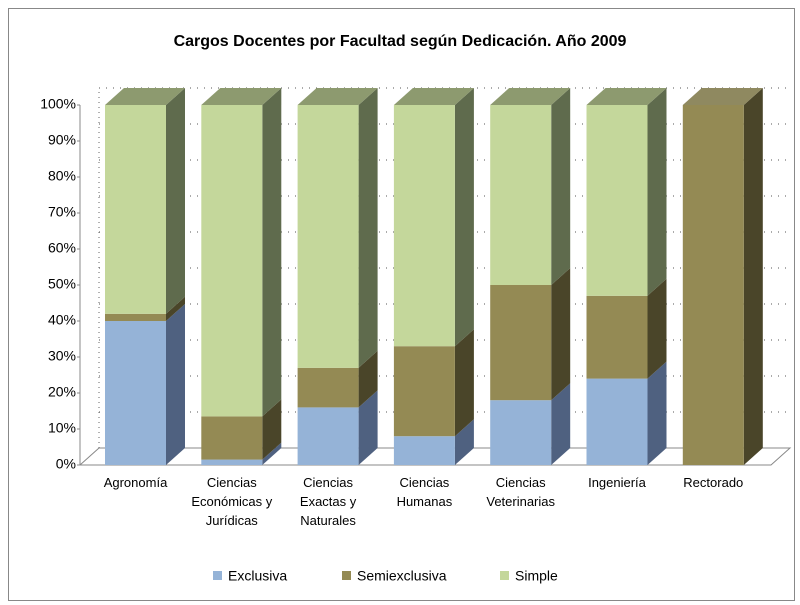  Describe the element at coordinates (62, 356) in the screenshot. I see `y-tick-label: 30%` at that location.